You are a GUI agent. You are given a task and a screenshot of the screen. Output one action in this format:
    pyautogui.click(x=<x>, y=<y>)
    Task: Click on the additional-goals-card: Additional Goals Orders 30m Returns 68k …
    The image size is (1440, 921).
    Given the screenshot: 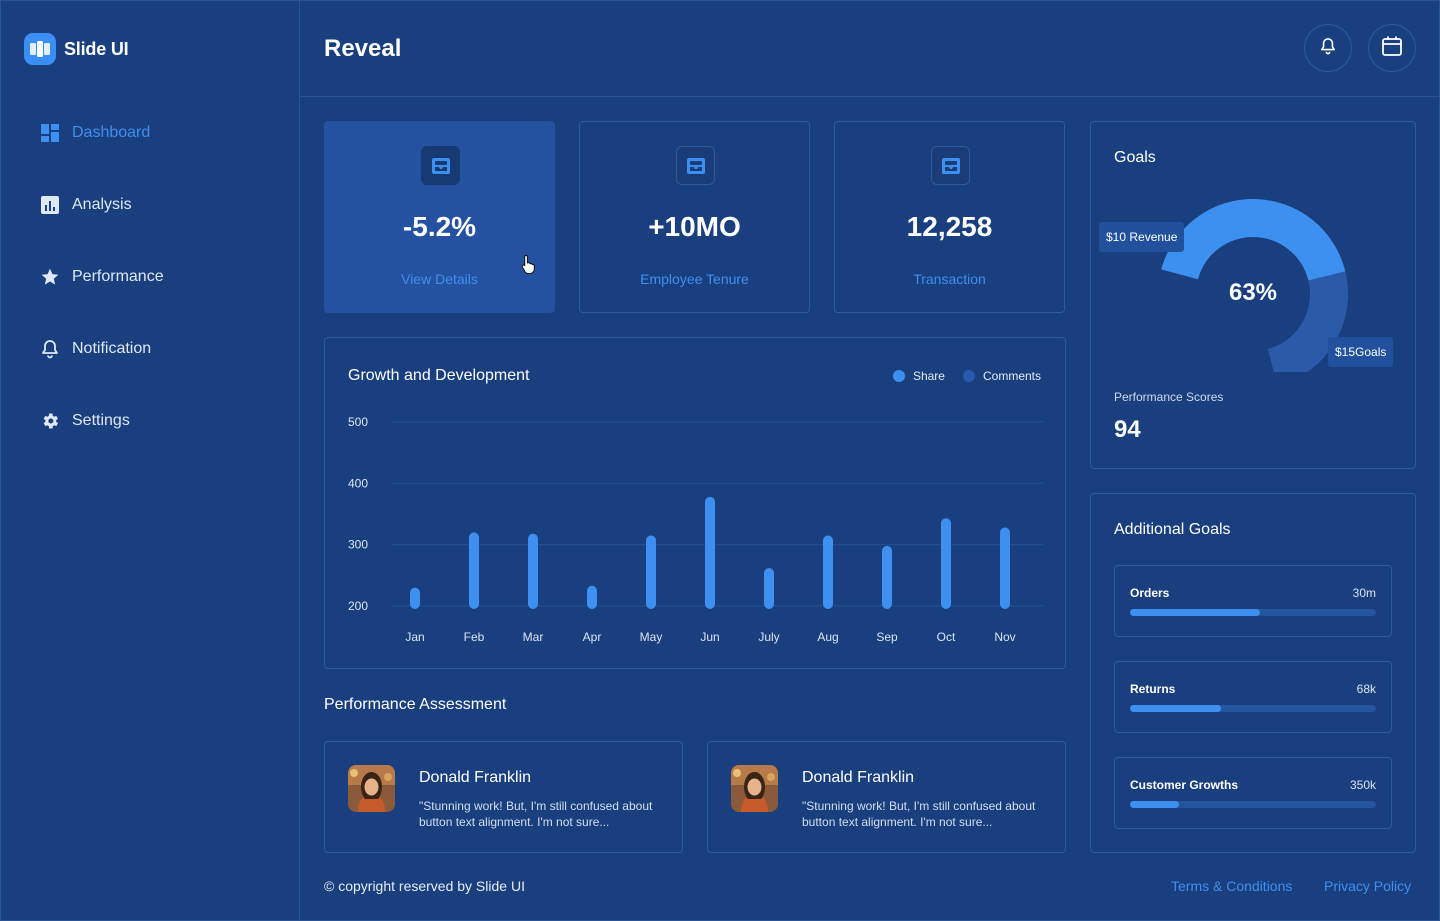 What is the action you would take?
    pyautogui.click(x=1253, y=673)
    